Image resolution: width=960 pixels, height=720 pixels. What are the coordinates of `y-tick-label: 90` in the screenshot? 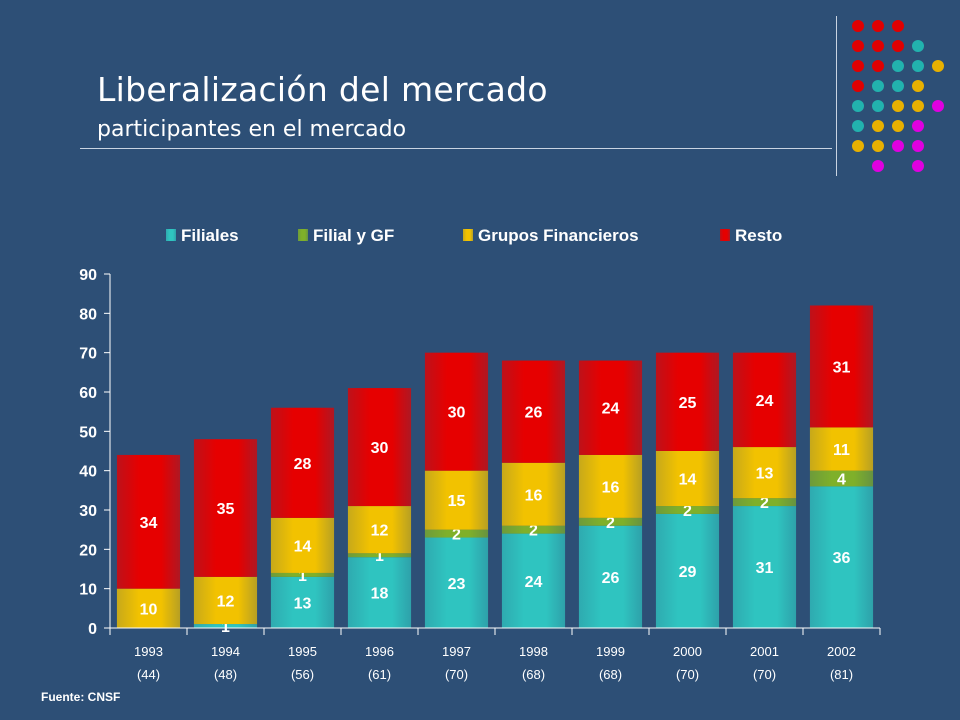 It's located at (88, 275).